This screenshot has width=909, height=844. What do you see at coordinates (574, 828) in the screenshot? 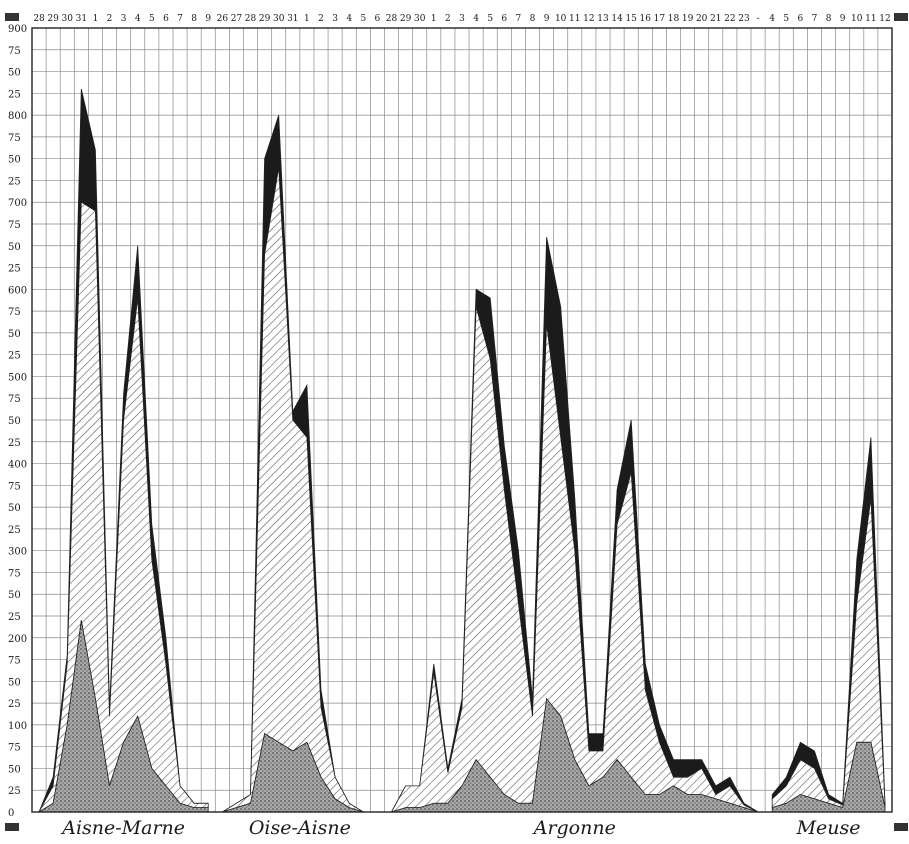
I see `region-label: Argonne` at bounding box center [574, 828].